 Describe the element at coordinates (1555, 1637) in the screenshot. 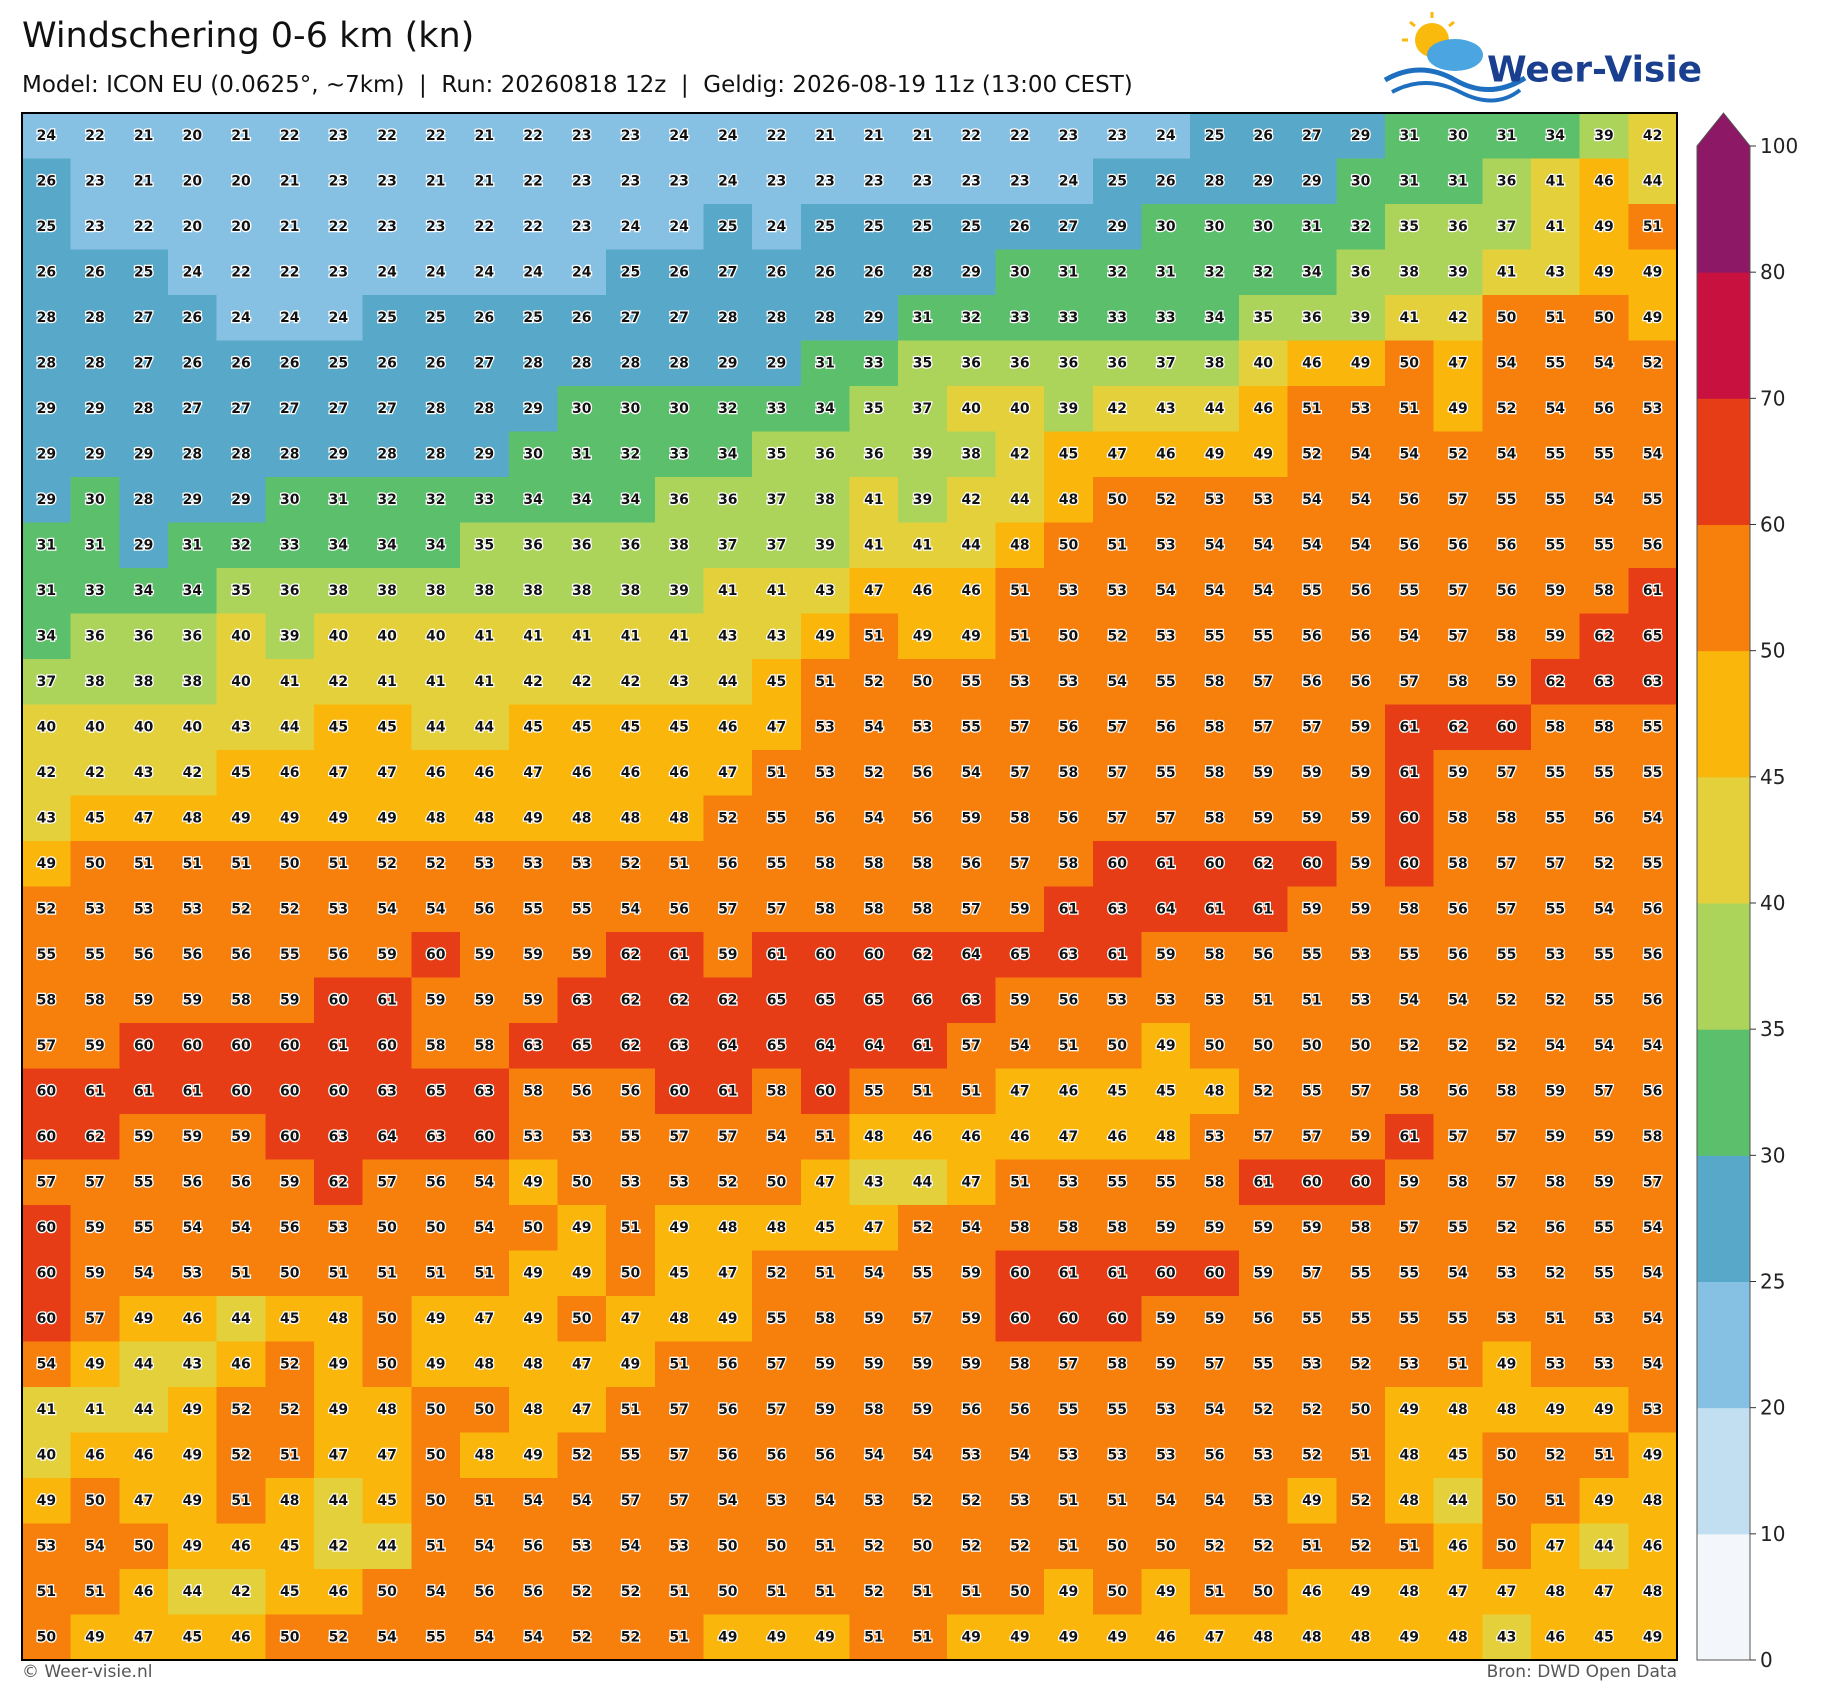

I see `cell-value: 46` at that location.